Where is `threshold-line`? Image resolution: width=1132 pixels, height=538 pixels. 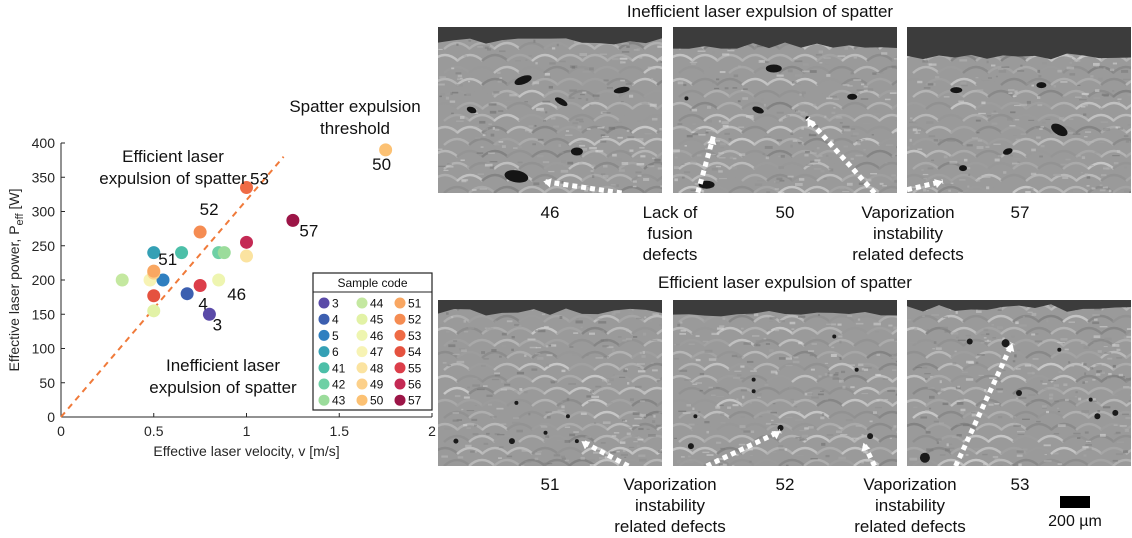
threshold-line is located at coordinates (172, 287).